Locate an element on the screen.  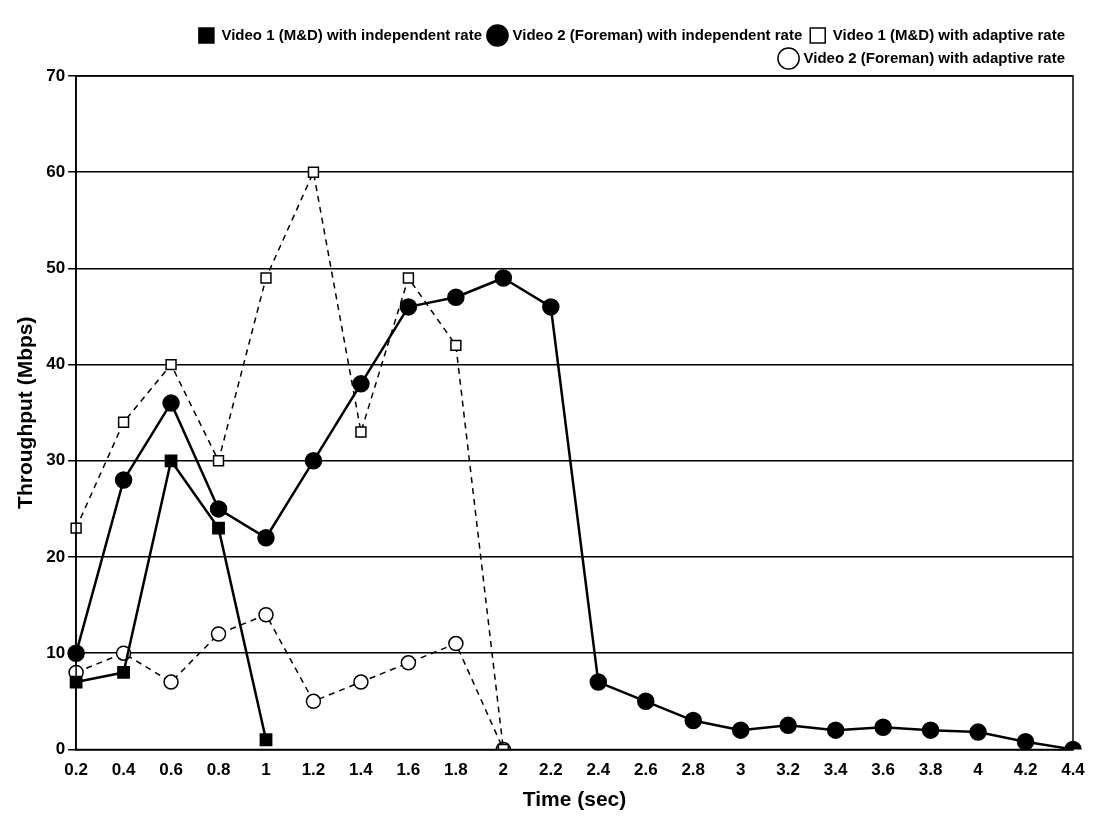
x-tick-label: 1.6 is located at coordinates (408, 770).